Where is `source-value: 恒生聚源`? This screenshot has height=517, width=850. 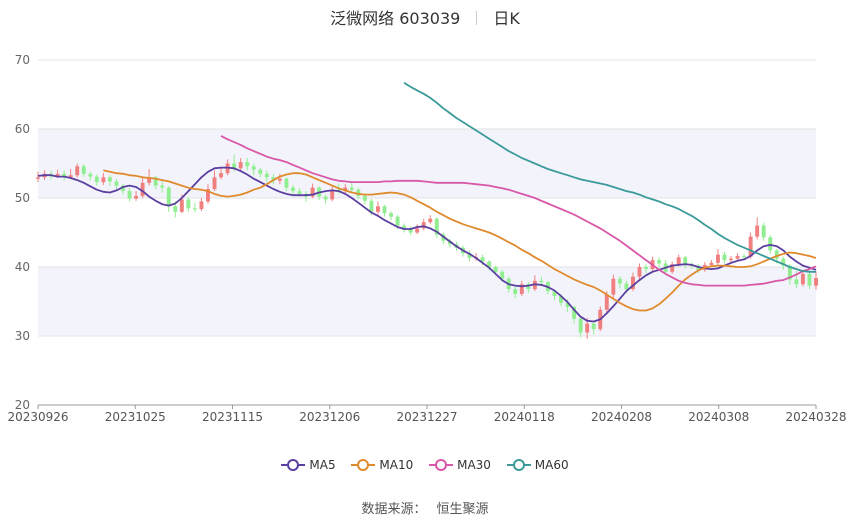
source-value: 恒生聚源 is located at coordinates (462, 509).